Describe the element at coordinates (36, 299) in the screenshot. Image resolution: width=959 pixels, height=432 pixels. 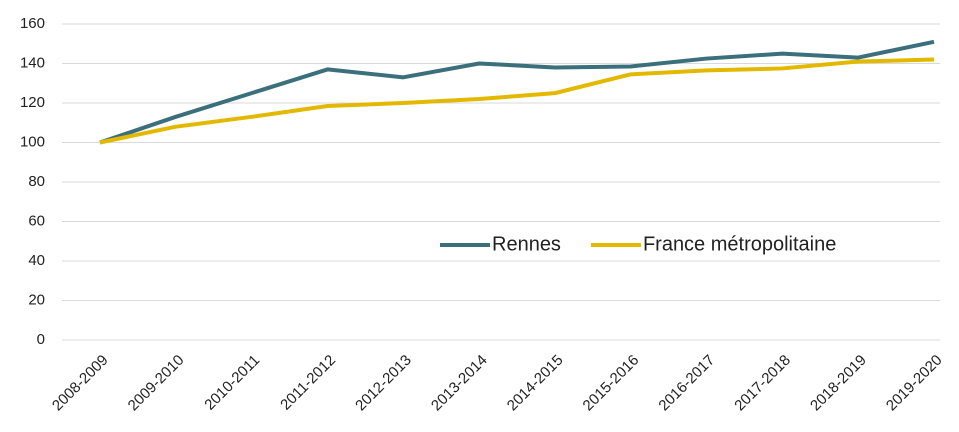
I see `y-tick-label: 20` at that location.